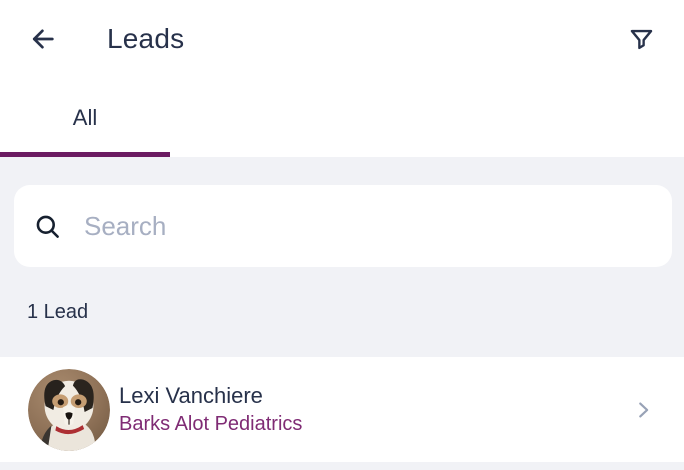 The image size is (684, 470). I want to click on filter-funnel-icon, so click(641, 39).